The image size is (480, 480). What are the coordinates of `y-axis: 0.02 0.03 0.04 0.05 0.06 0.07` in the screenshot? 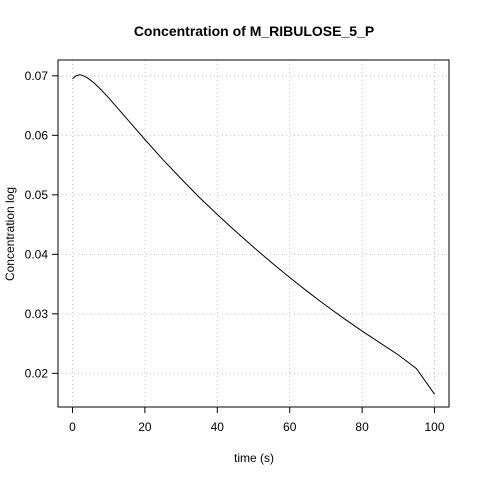 It's located at (41, 224).